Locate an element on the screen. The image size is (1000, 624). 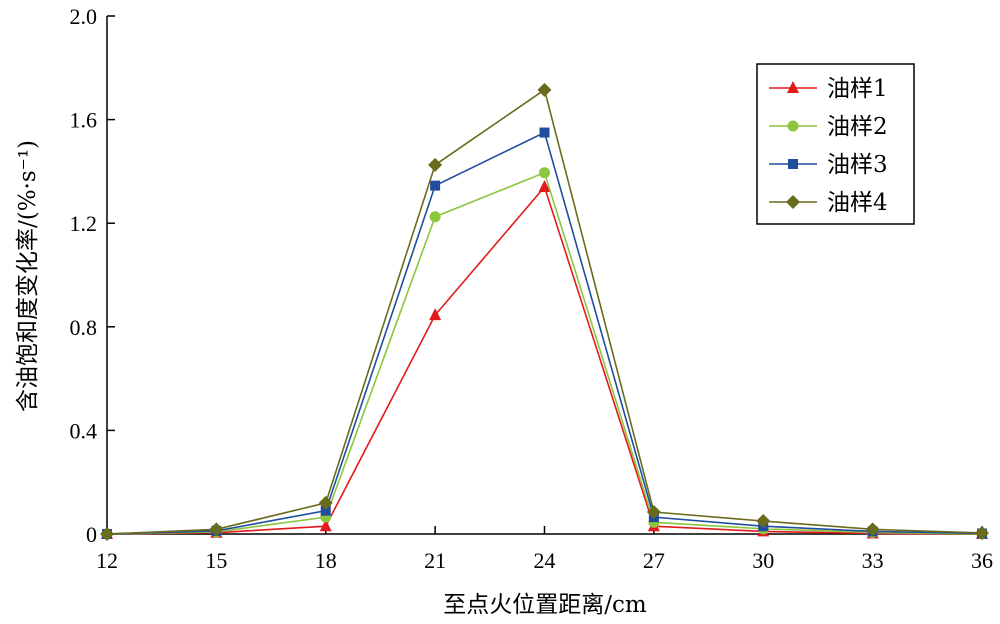
y-tick-label: 1.2 is located at coordinates (84, 223).